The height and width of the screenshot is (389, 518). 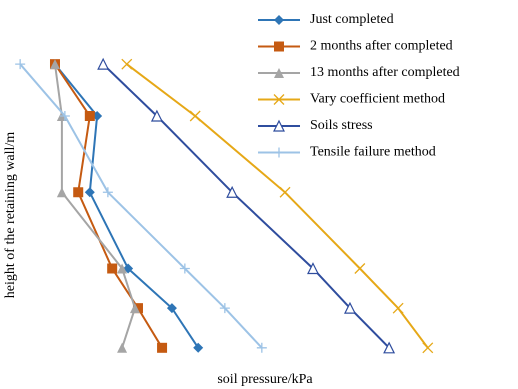 What do you see at coordinates (10, 215) in the screenshot?
I see `y-axis-label: height of the retaining wall/m` at bounding box center [10, 215].